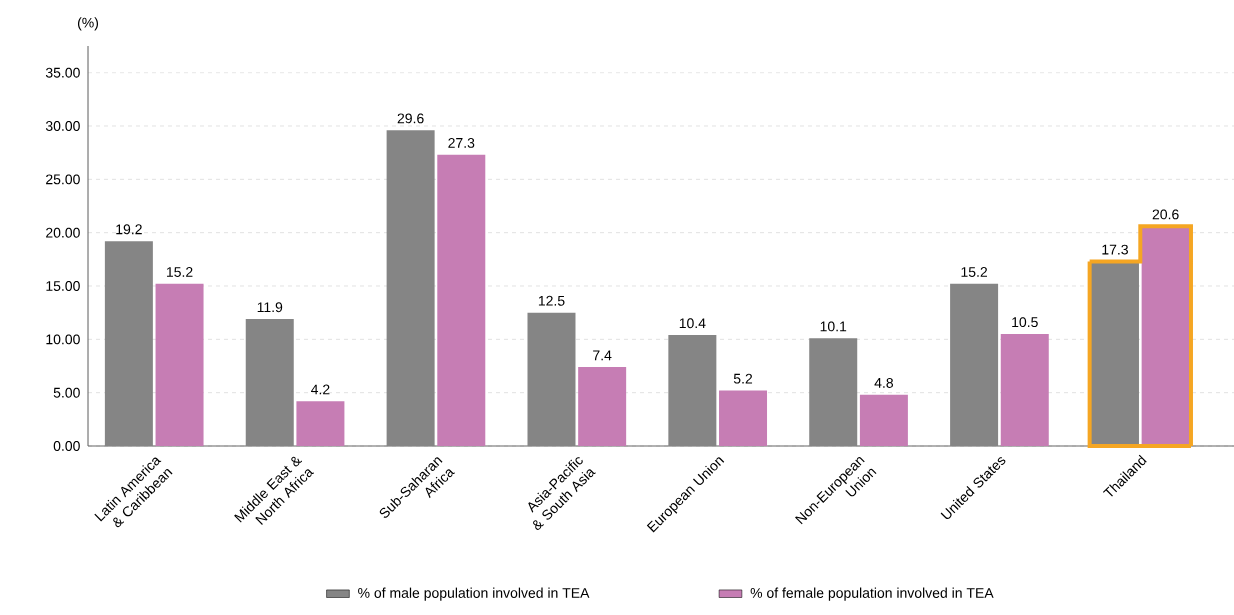  What do you see at coordinates (884, 382) in the screenshot?
I see `data-label: 4.8` at bounding box center [884, 382].